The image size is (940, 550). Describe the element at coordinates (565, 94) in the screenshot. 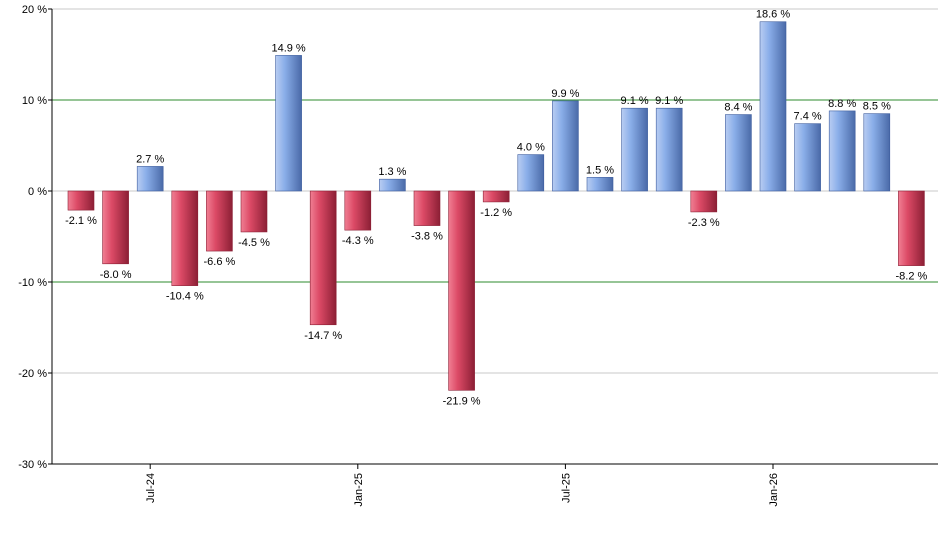

I see `data-label: 9.9 %` at that location.